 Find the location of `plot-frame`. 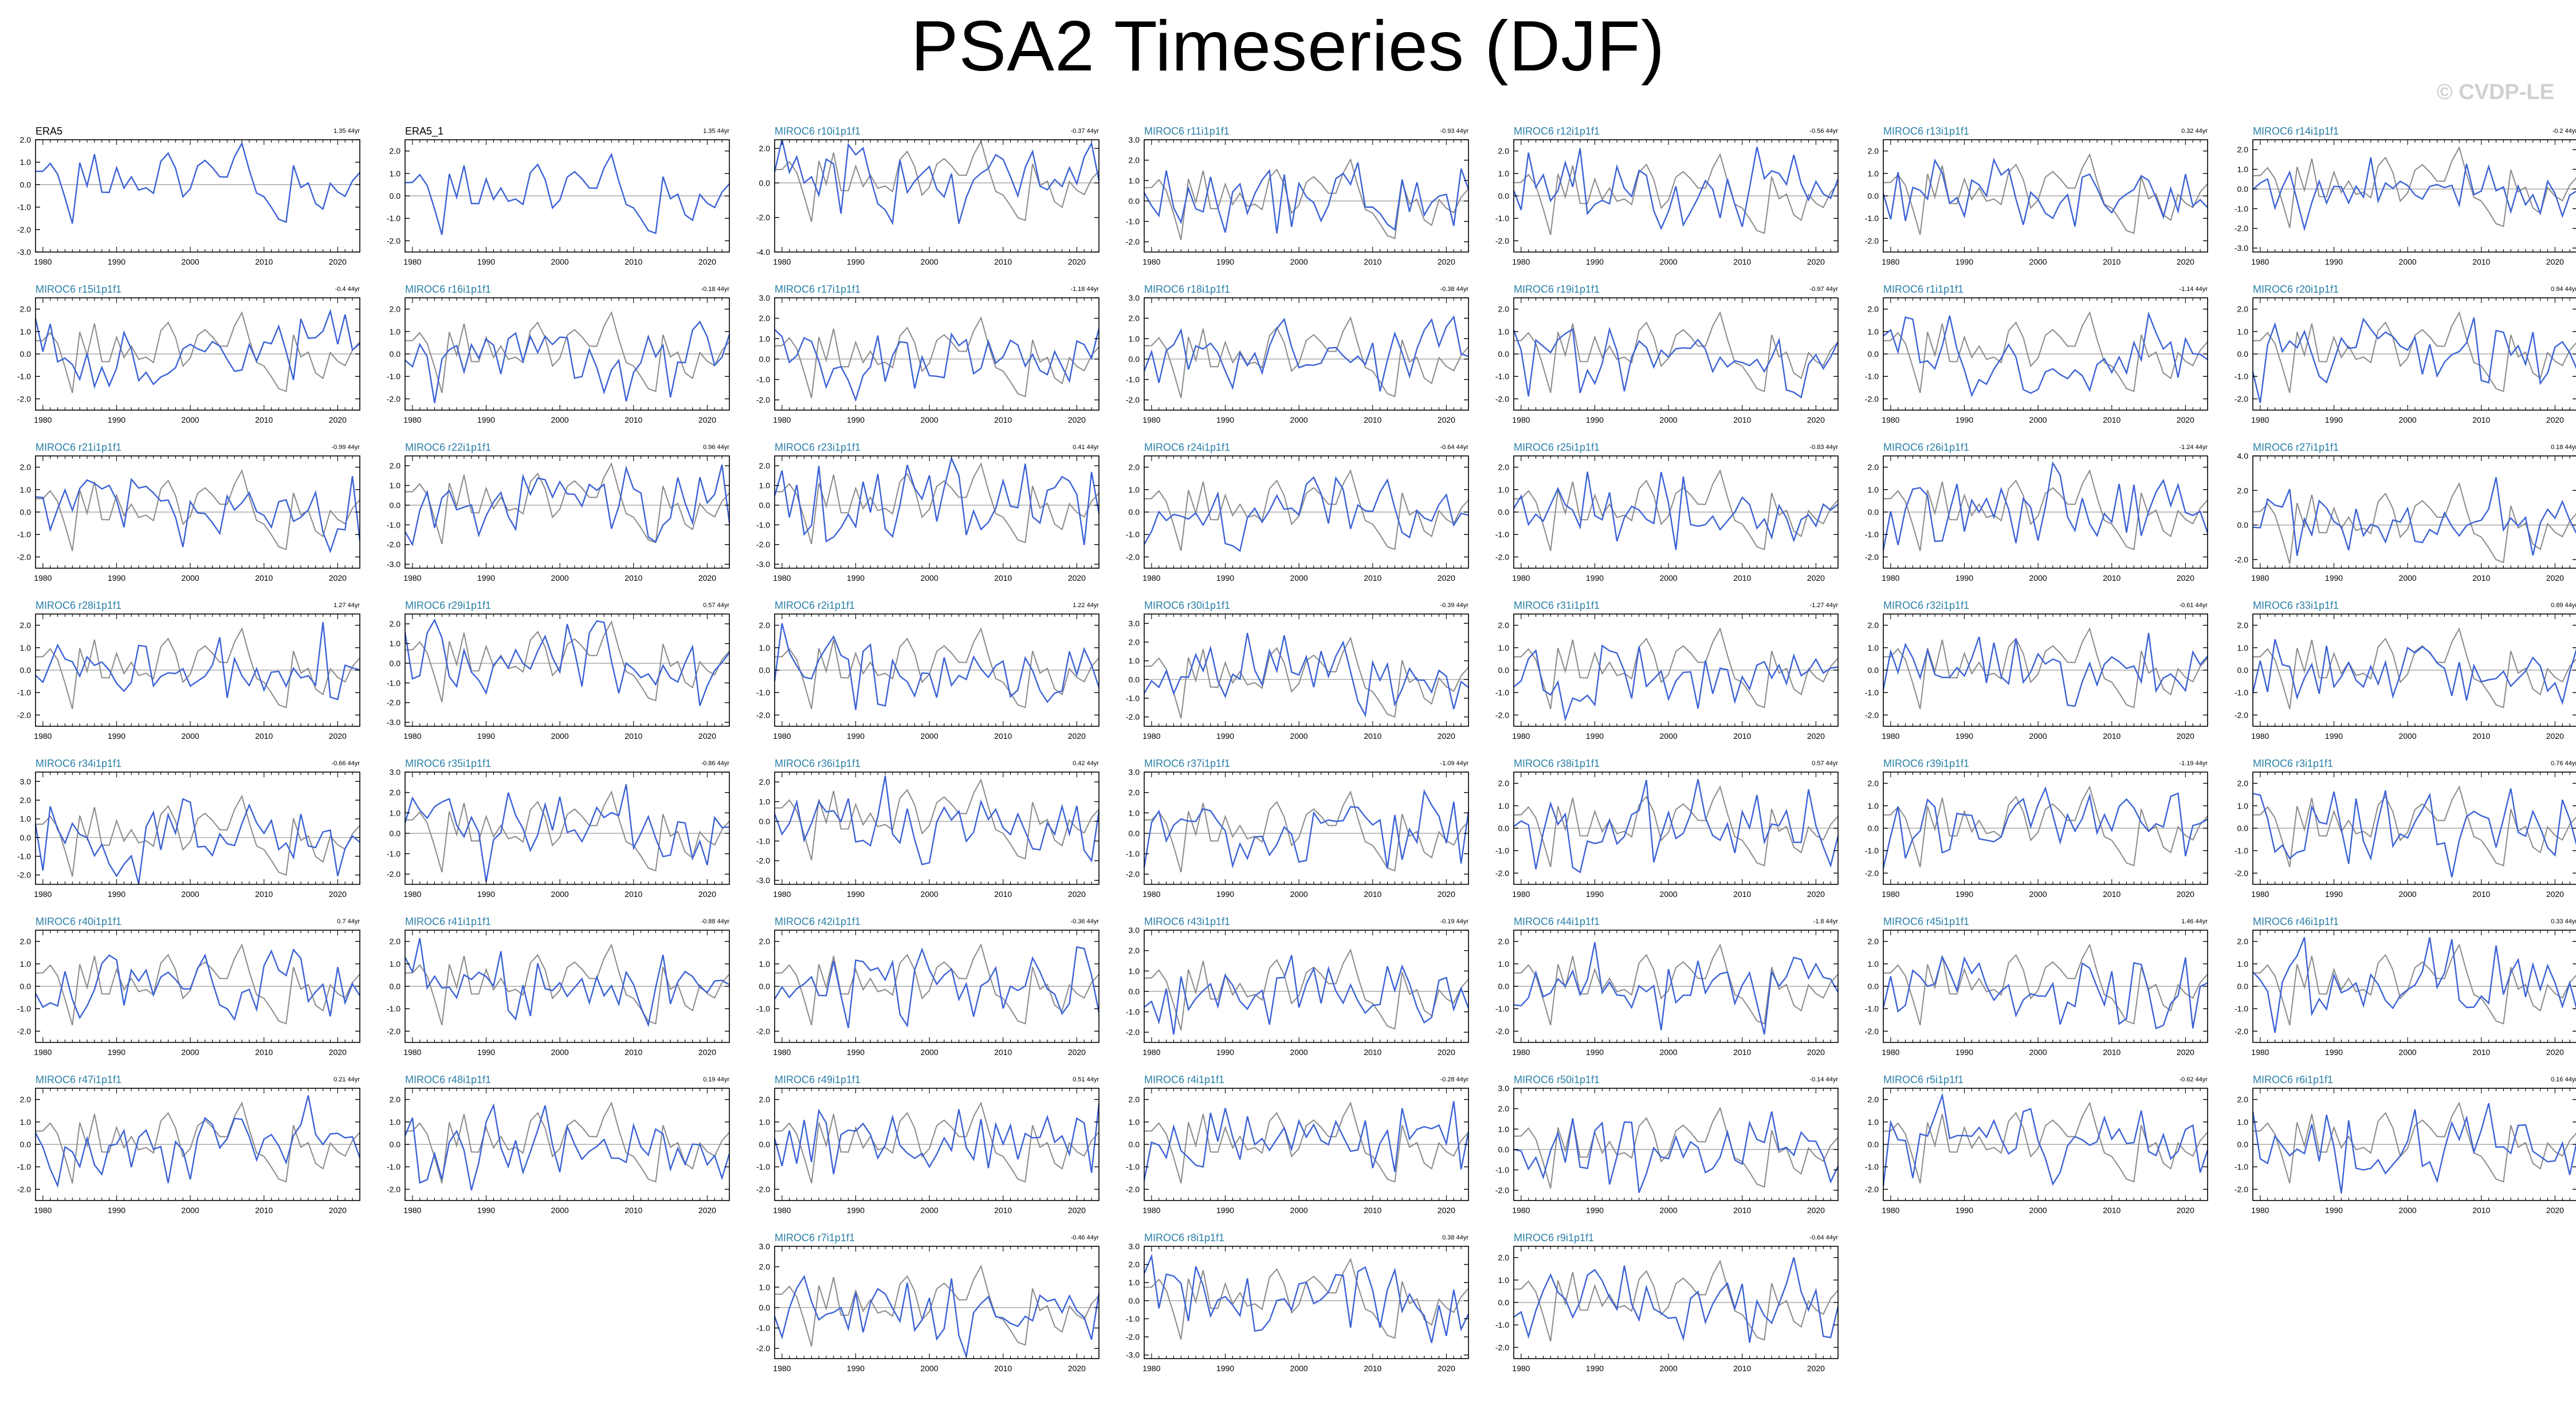

plot-frame is located at coordinates (2414, 196).